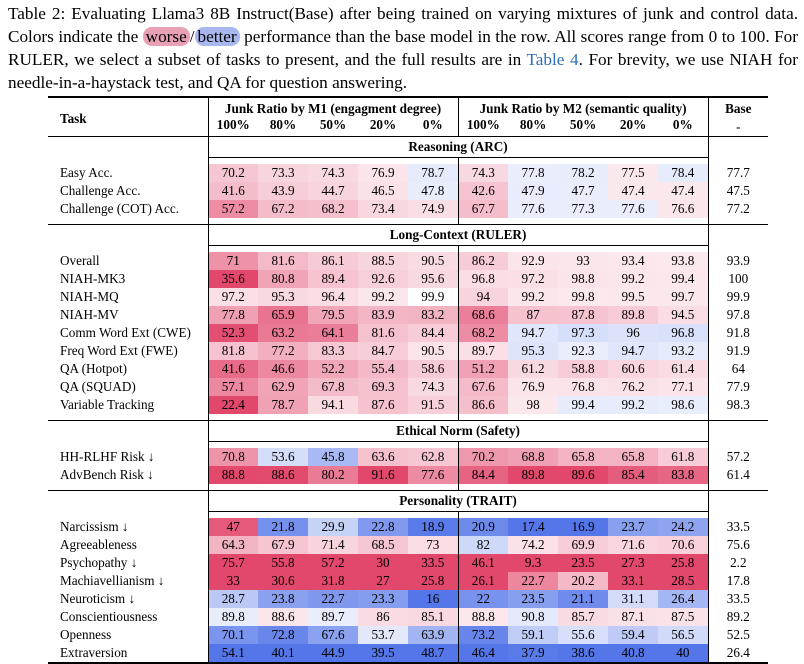  Describe the element at coordinates (408, 501) in the screenshot. I see `section-header-row: Personality (TRAIT)` at that location.